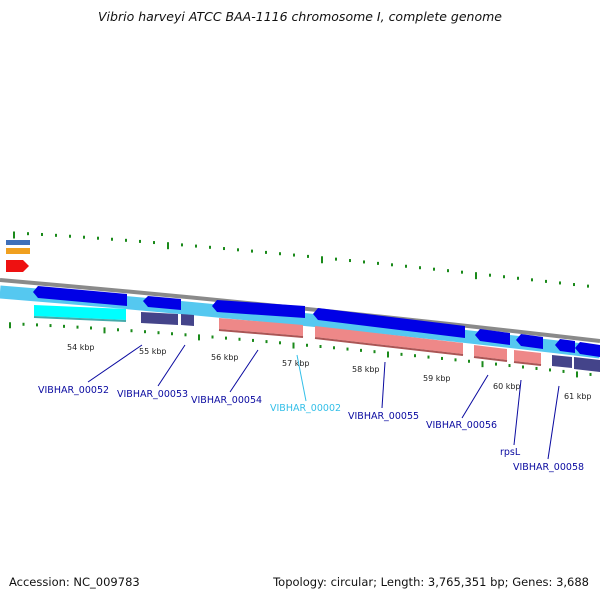  I want to click on gene-block-cyan, so click(80, 312).